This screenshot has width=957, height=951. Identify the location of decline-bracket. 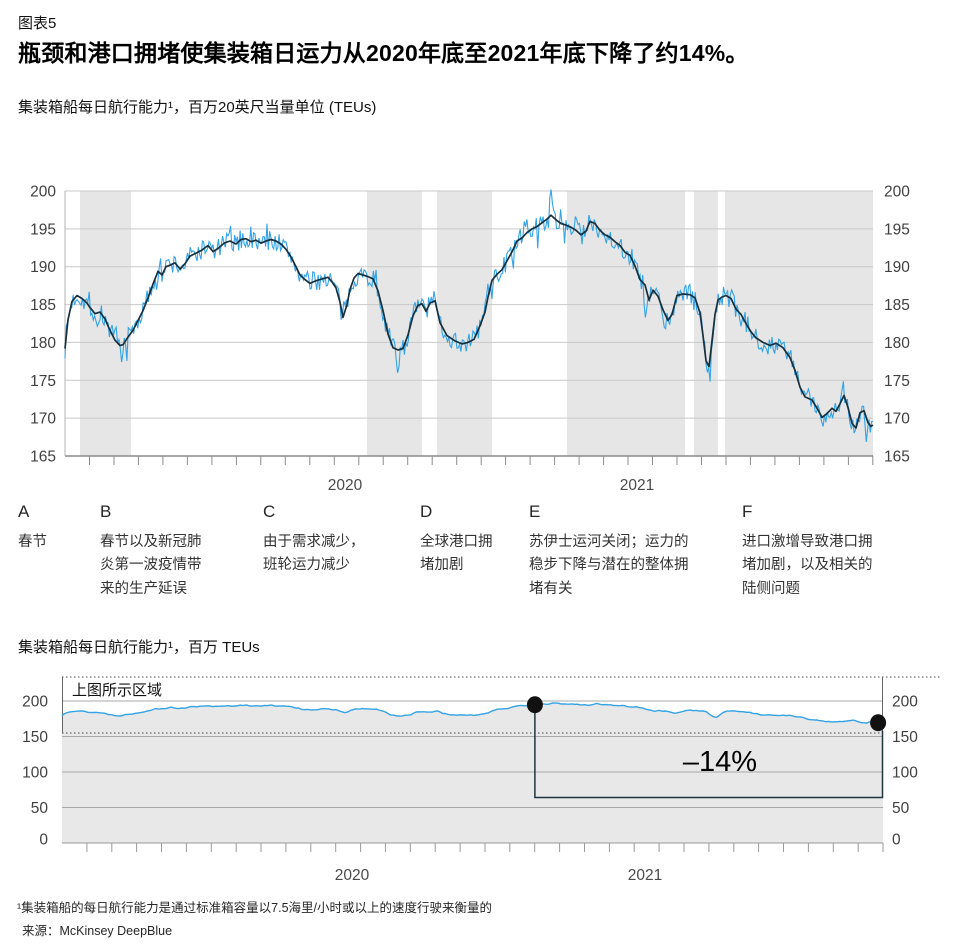
(709, 755).